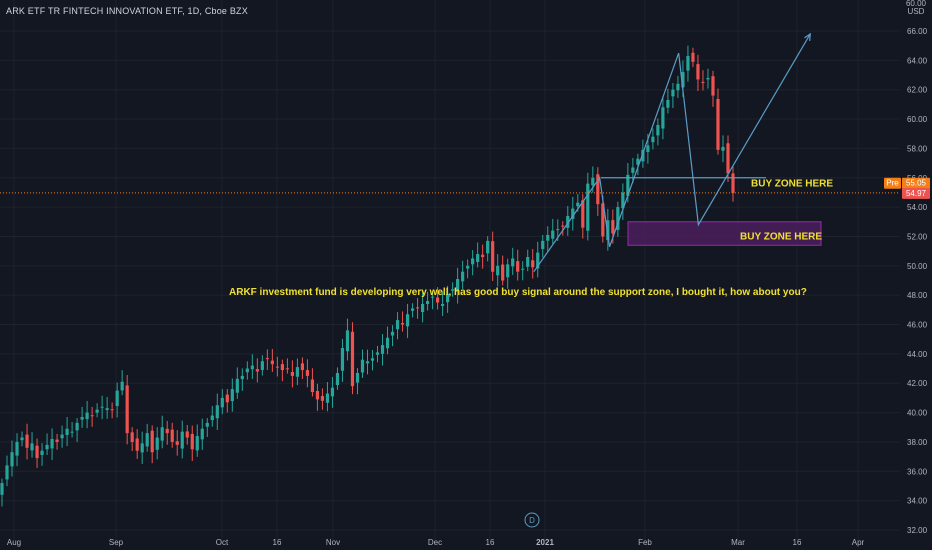 The width and height of the screenshot is (932, 550). I want to click on y-tick-label: 64.00, so click(917, 60).